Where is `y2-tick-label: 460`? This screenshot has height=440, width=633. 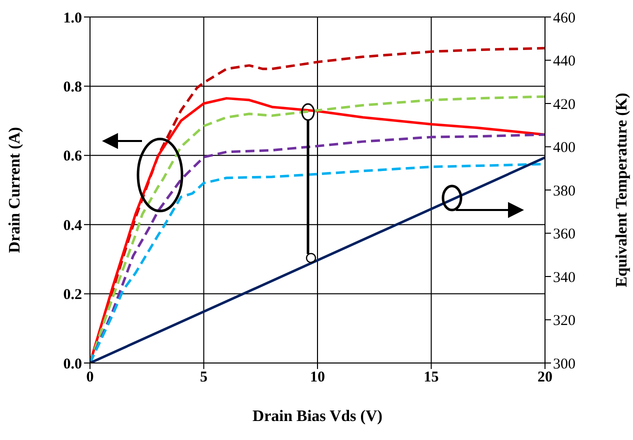 y2-tick-label: 460 is located at coordinates (564, 18).